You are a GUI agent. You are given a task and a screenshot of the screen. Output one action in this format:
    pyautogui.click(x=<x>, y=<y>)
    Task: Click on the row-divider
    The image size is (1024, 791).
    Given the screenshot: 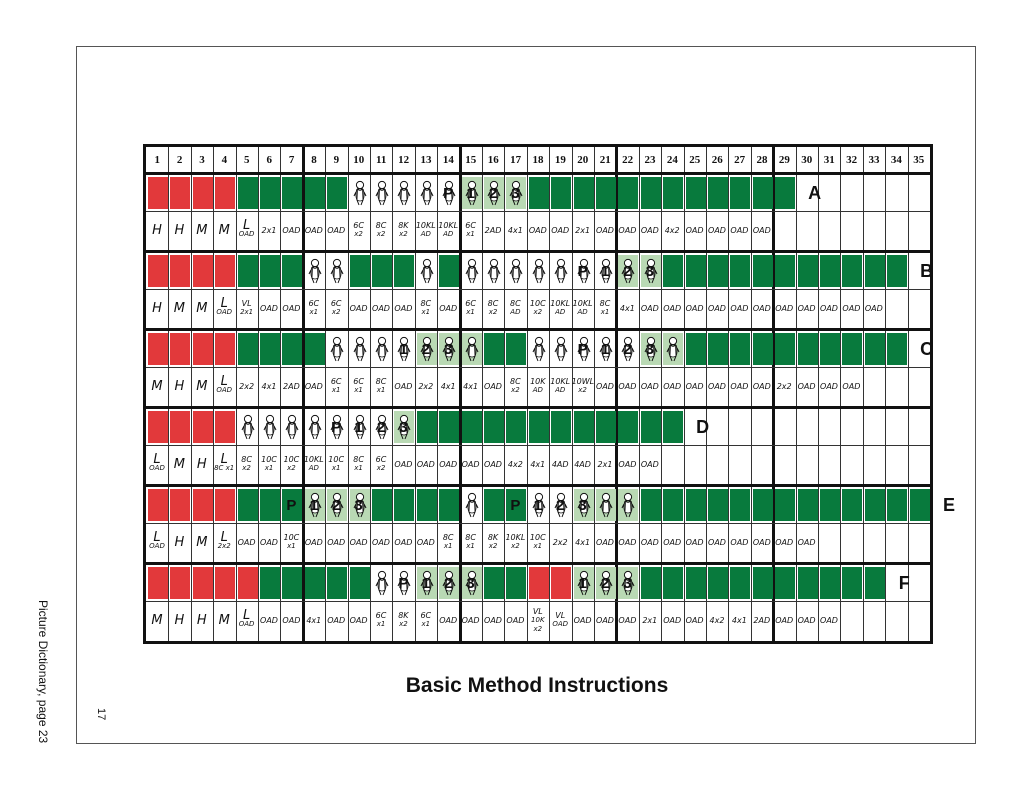 What is the action you would take?
    pyautogui.click(x=538, y=251)
    